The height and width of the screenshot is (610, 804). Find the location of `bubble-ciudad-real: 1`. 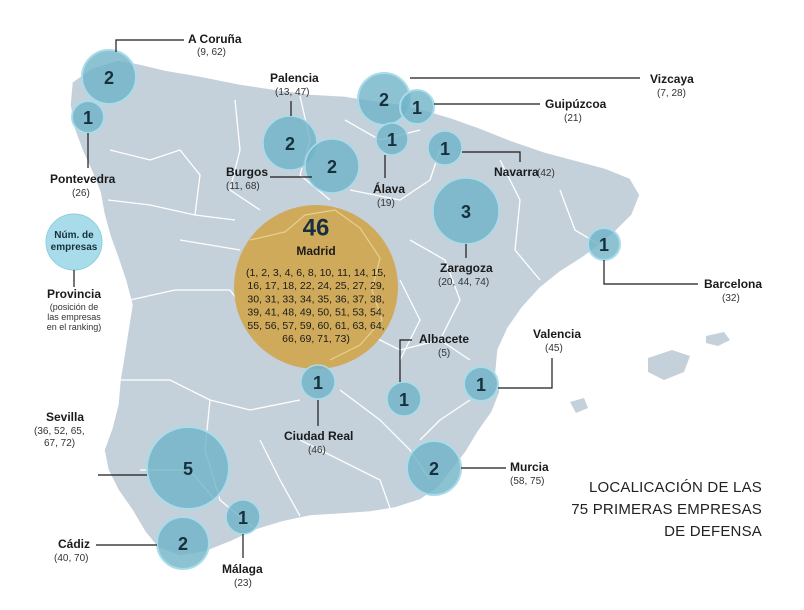

bubble-ciudad-real: 1 is located at coordinates (318, 382).